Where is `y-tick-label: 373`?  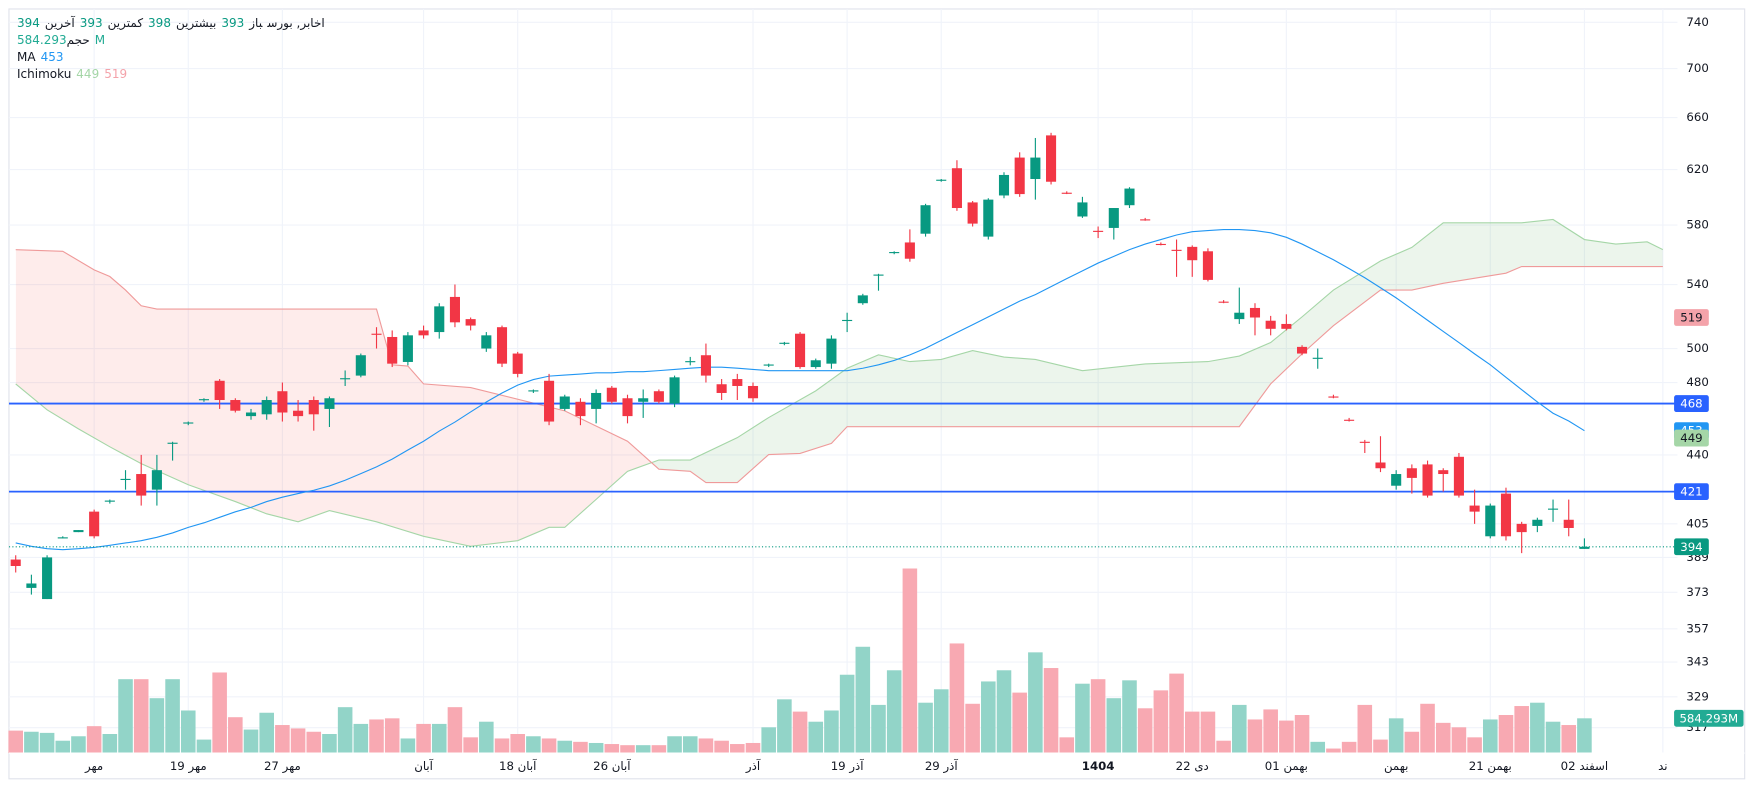
y-tick-label: 373 is located at coordinates (1697, 592).